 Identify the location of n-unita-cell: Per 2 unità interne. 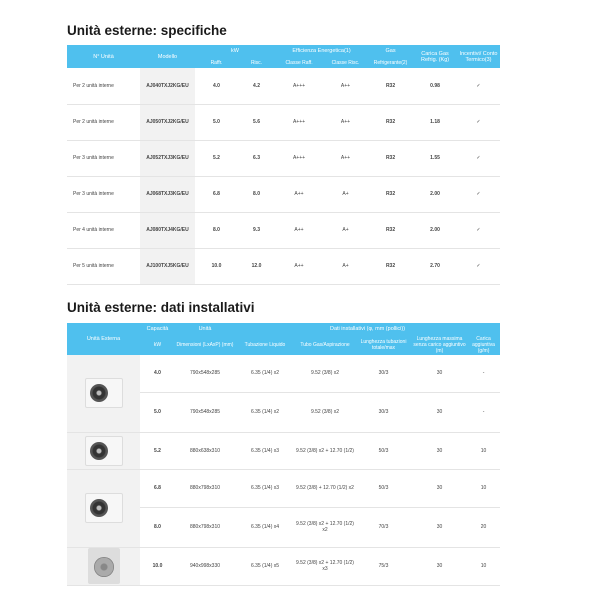
(103, 122).